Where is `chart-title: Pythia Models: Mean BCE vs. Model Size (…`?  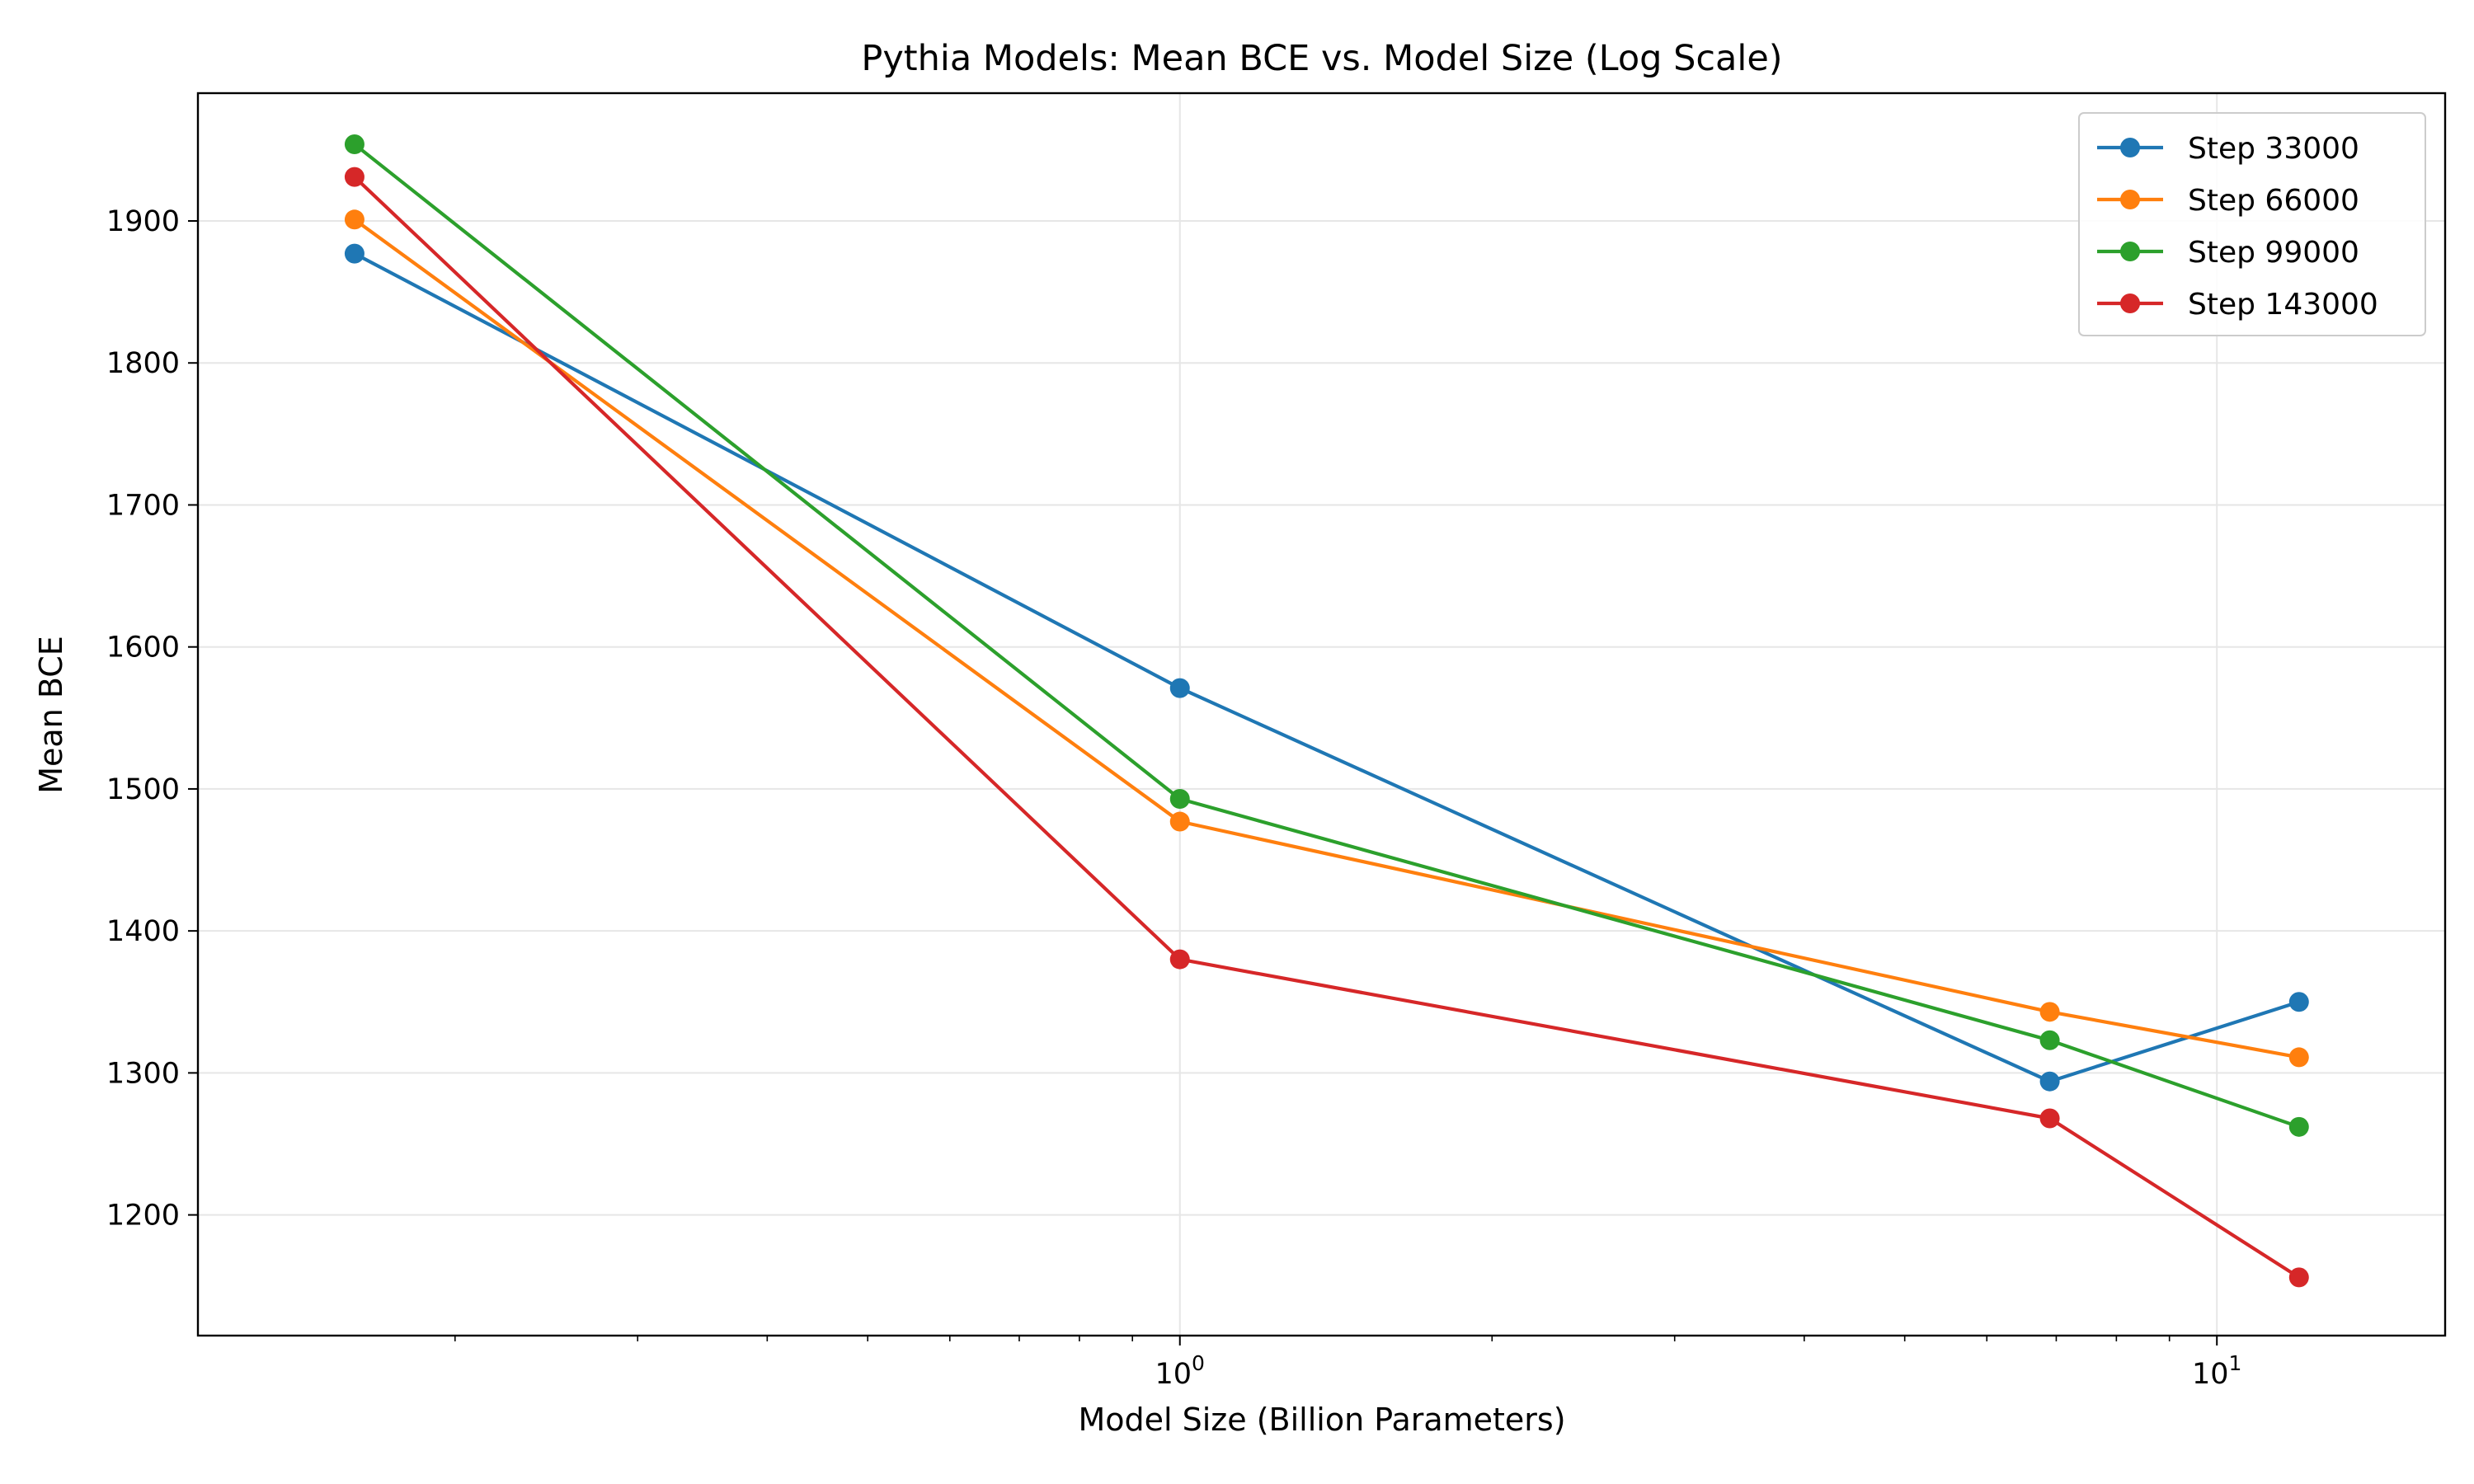 chart-title: Pythia Models: Mean BCE vs. Model Size (… is located at coordinates (1321, 58).